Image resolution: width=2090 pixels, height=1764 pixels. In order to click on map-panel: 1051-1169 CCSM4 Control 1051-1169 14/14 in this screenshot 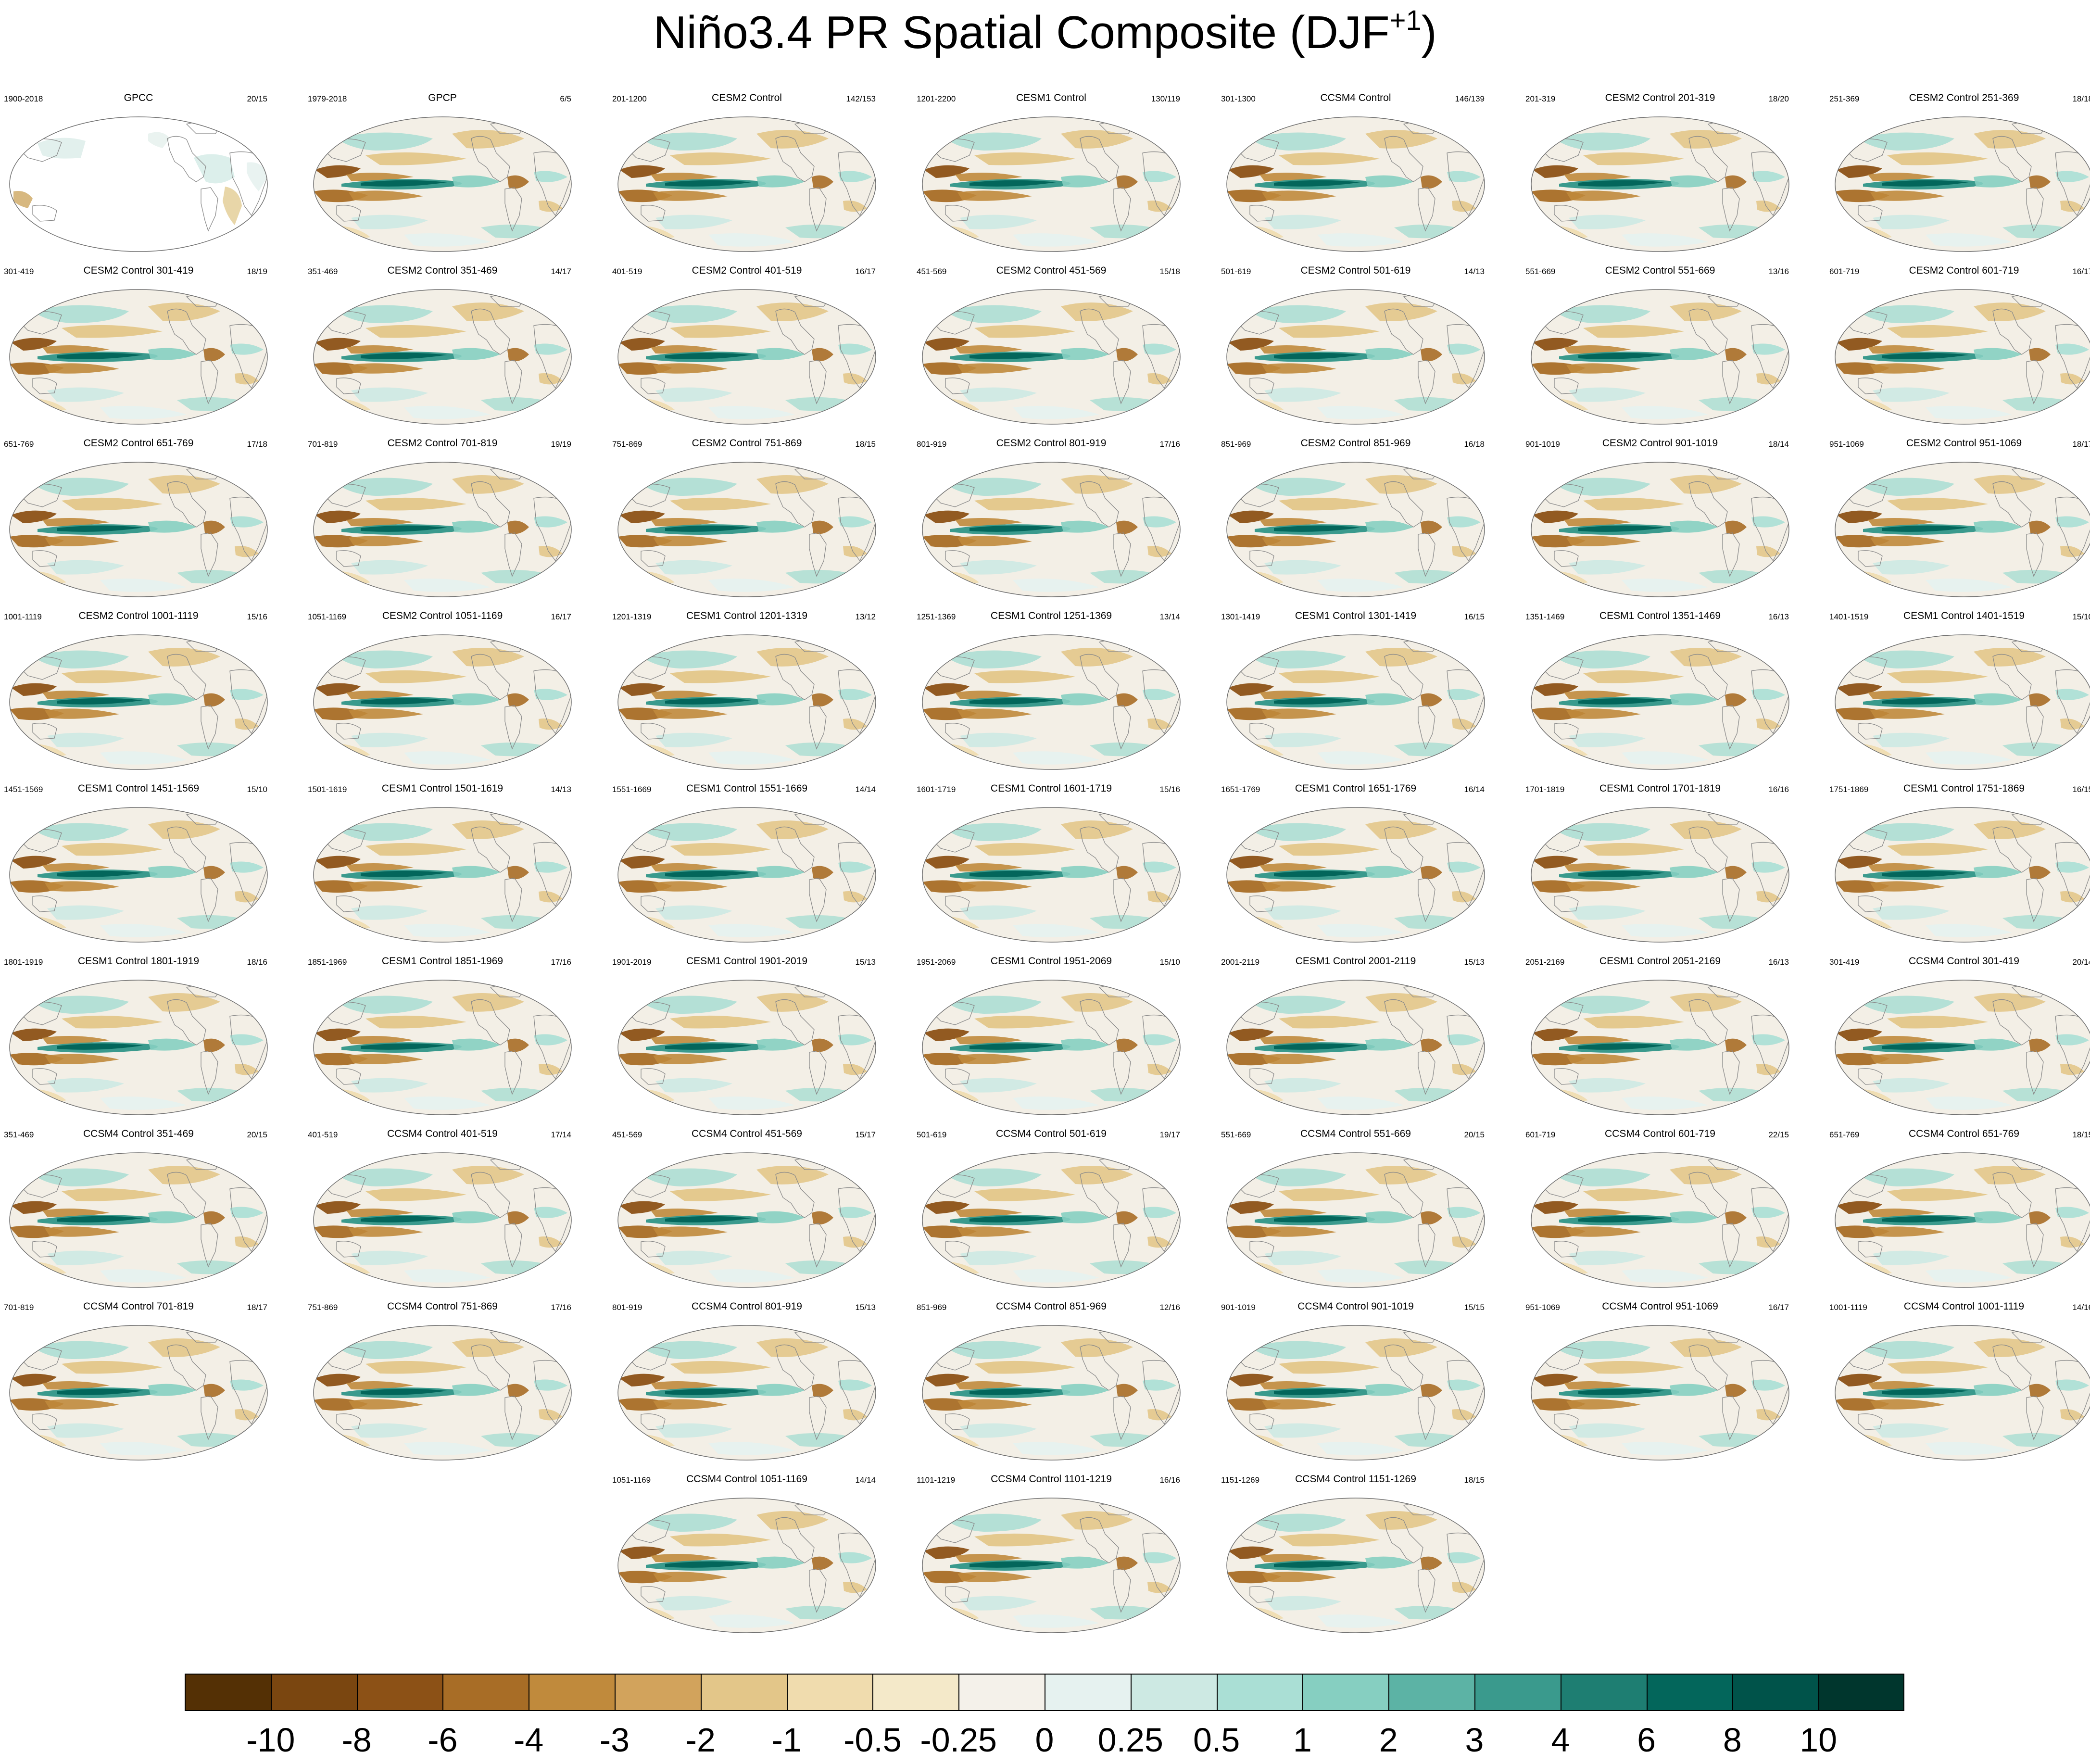, I will do `click(747, 1560)`.